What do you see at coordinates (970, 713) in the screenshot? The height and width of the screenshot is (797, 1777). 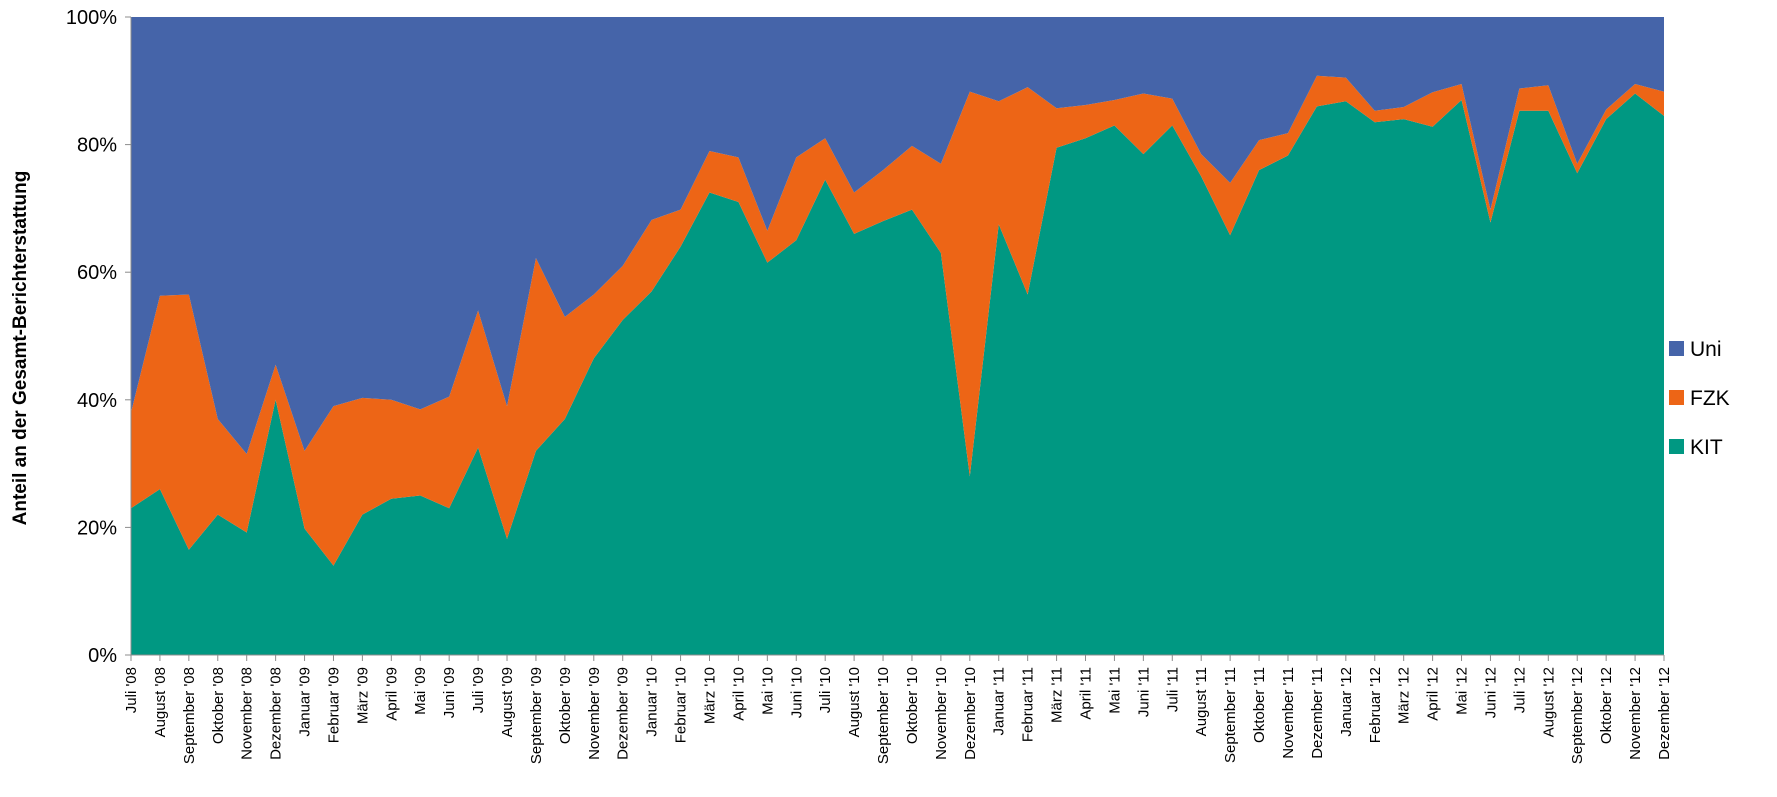 I see `x-tick-label: Dezember '10` at bounding box center [970, 713].